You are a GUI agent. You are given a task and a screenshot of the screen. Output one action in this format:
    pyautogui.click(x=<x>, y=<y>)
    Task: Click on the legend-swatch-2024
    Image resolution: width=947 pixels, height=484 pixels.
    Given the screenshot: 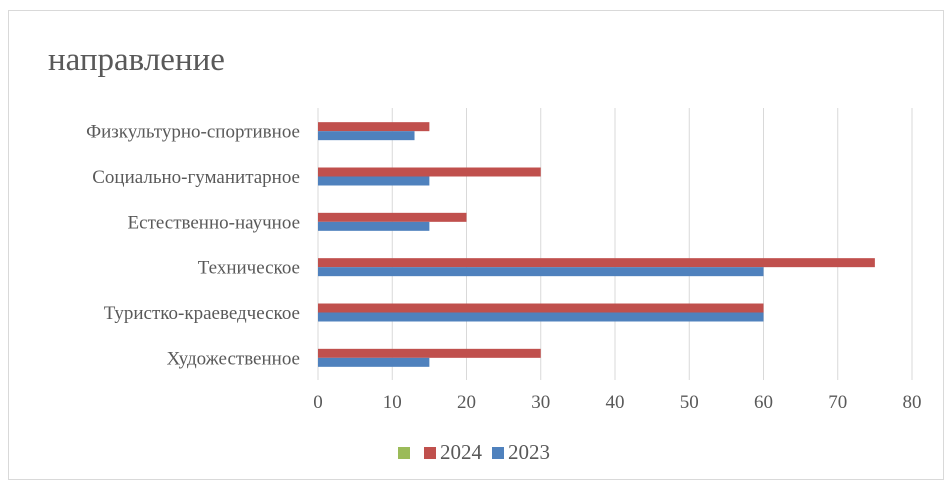 What is the action you would take?
    pyautogui.click(x=430, y=452)
    